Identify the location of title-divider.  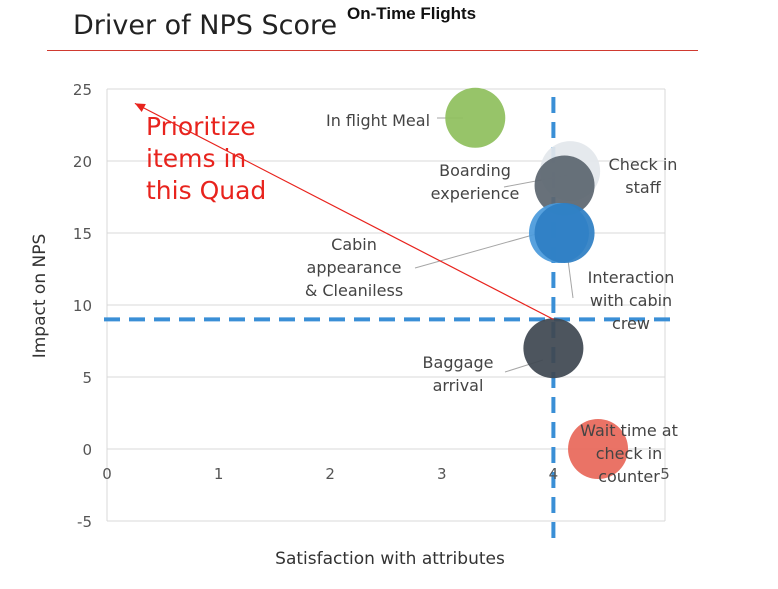
(372, 50).